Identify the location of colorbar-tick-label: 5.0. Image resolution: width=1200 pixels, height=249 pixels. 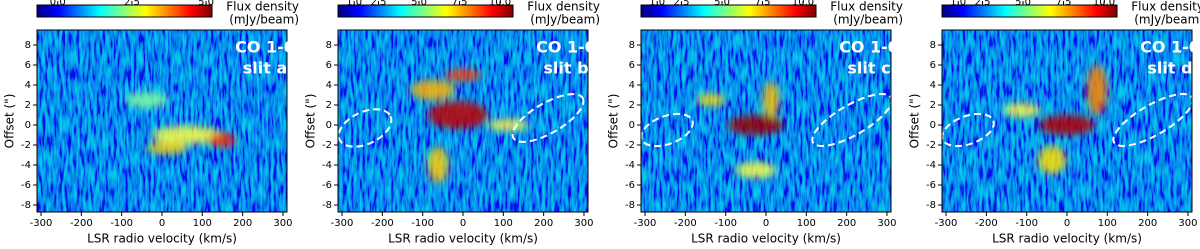
(722, 4).